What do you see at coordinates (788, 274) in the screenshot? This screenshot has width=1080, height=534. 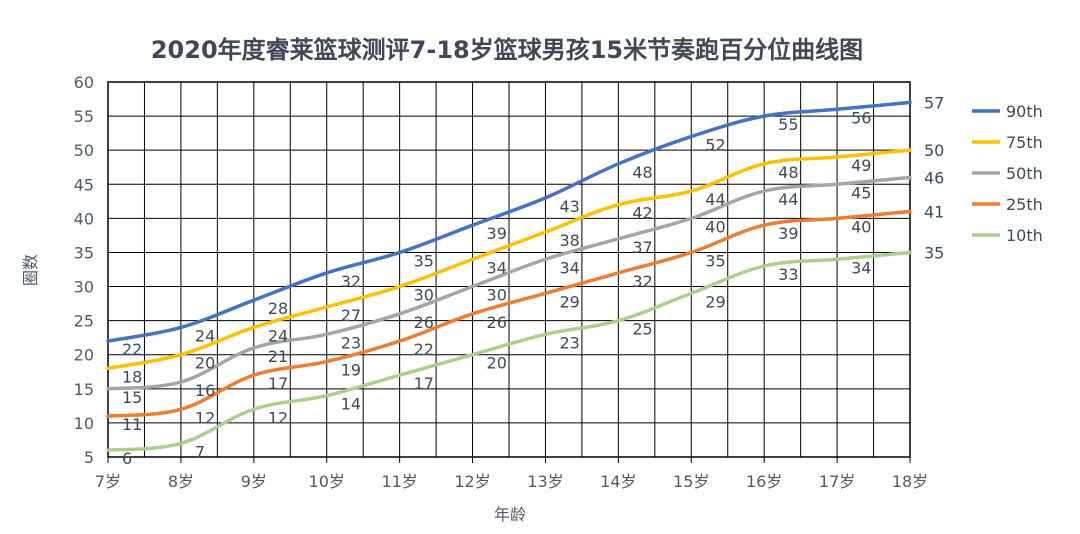 I see `data-label: 33` at bounding box center [788, 274].